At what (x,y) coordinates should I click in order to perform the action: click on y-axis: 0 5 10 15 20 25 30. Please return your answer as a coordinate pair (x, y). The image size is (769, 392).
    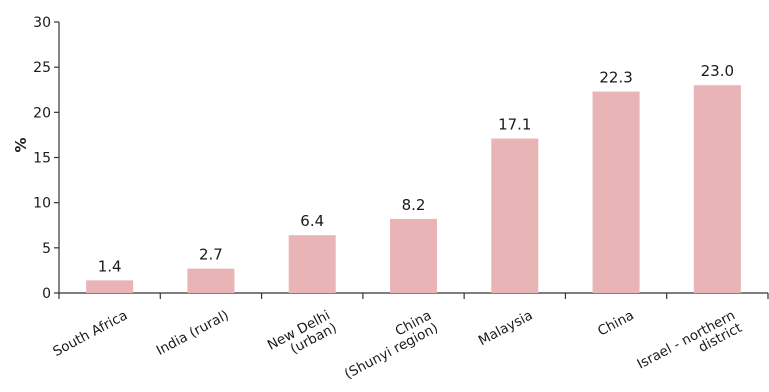
    Looking at the image, I should click on (46, 158).